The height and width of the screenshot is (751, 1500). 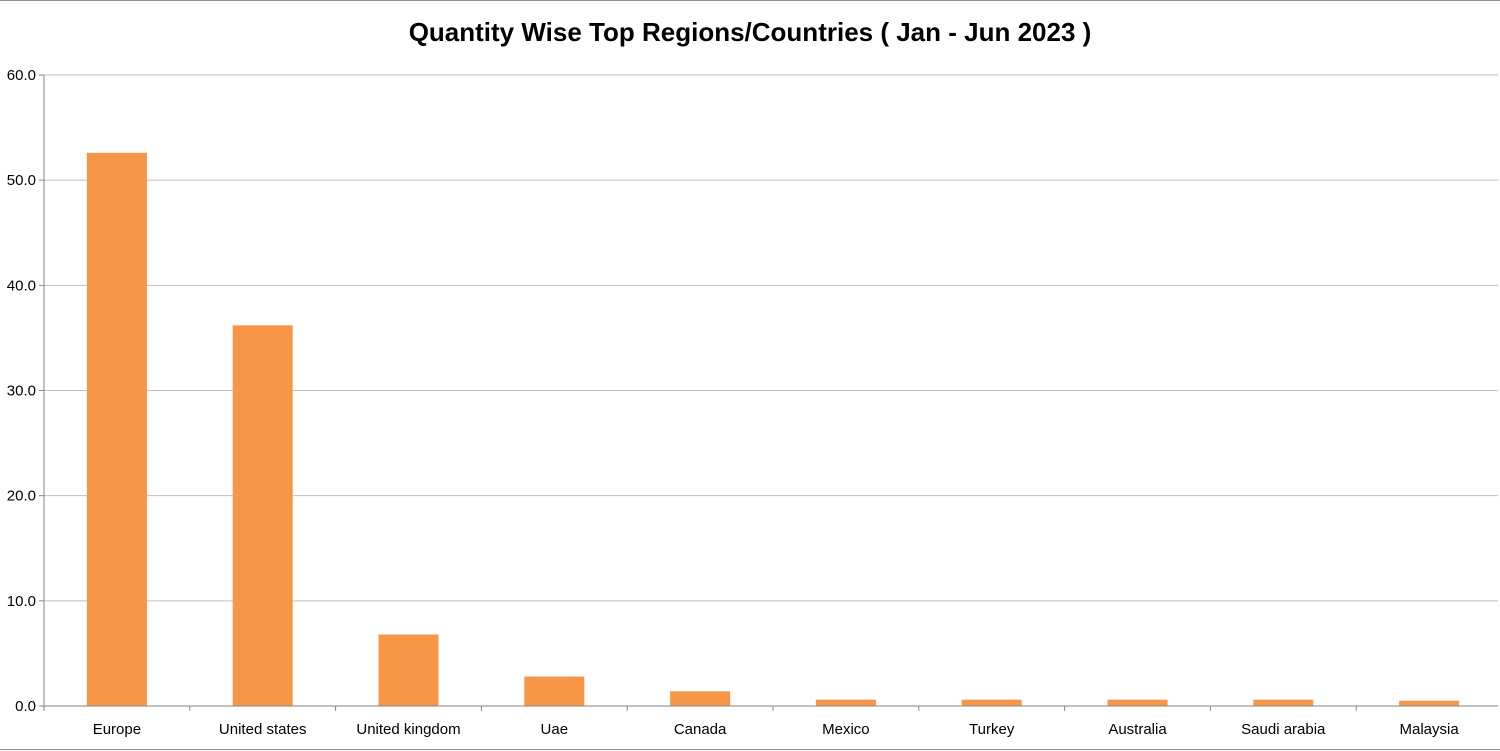 What do you see at coordinates (21, 496) in the screenshot?
I see `y-tick-label: 20.0` at bounding box center [21, 496].